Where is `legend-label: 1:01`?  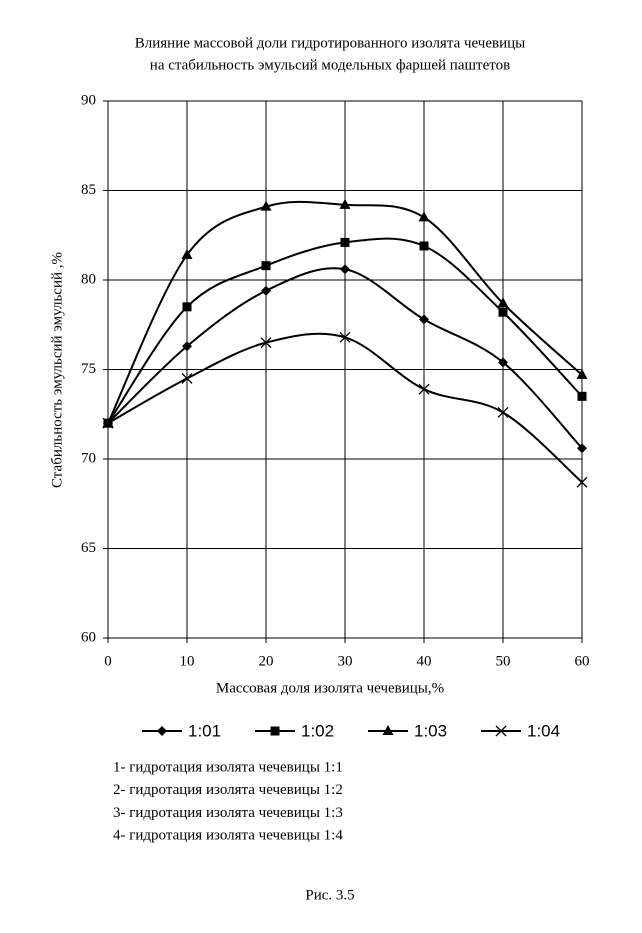 legend-label: 1:01 is located at coordinates (204, 730).